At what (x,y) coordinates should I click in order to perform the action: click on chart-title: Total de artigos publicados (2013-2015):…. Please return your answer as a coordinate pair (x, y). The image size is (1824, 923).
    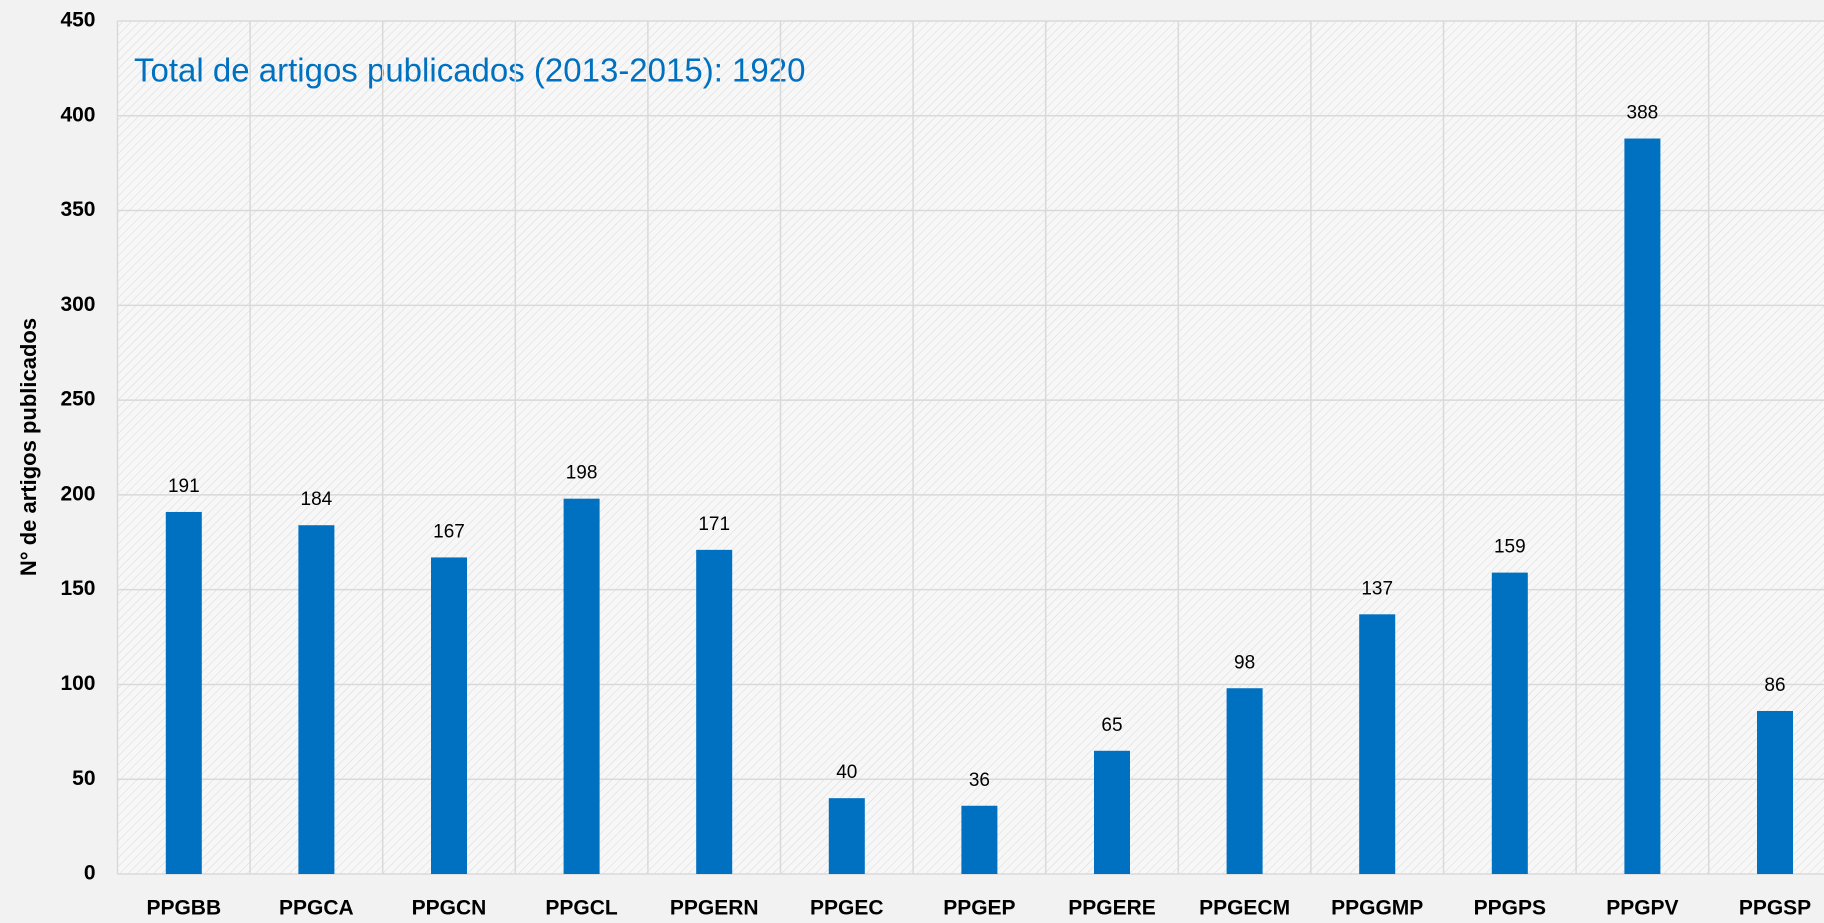
    Looking at the image, I should click on (469, 70).